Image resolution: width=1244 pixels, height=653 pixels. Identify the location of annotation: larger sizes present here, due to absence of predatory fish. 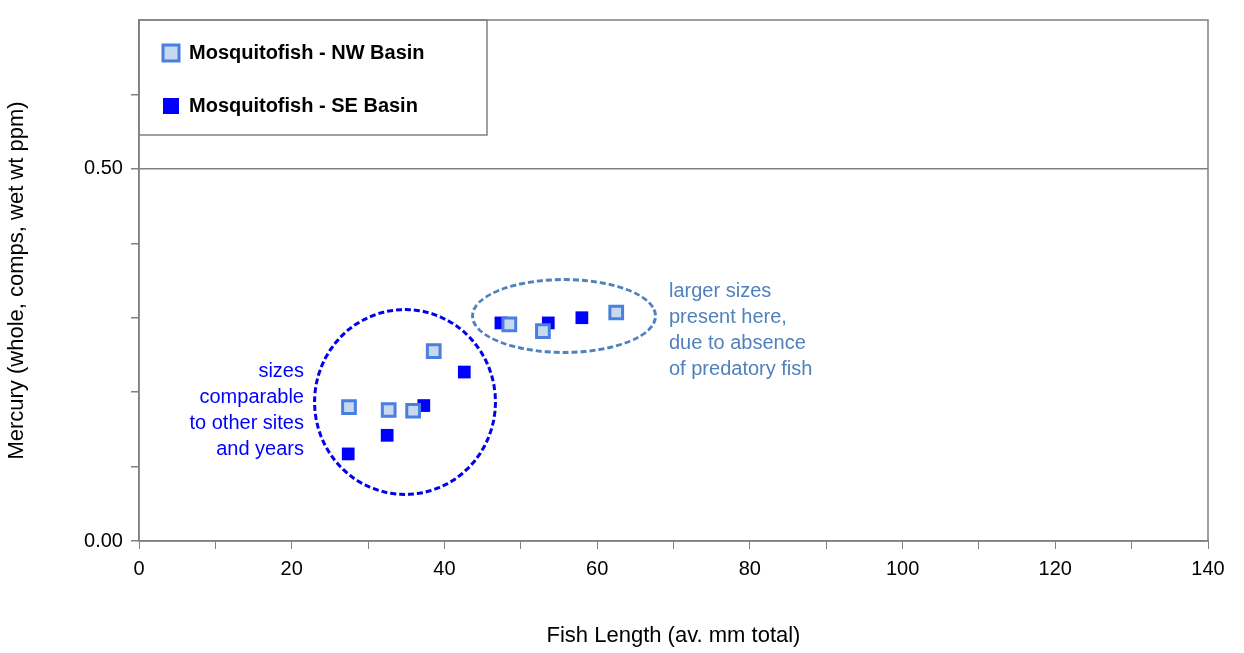
(741, 328).